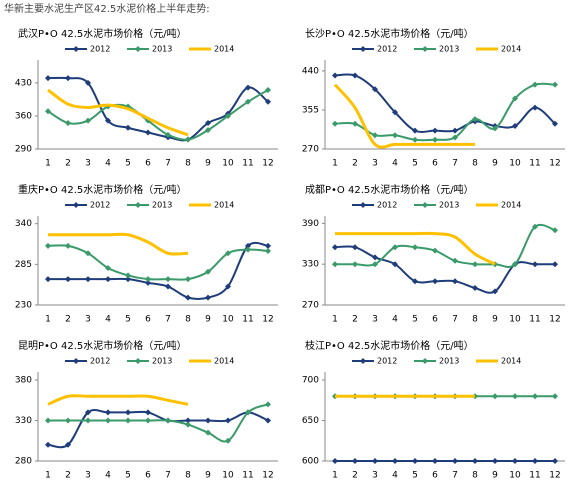 This screenshot has width=574, height=490. What do you see at coordinates (389, 33) in the screenshot?
I see `chart-title: 长沙P•O 42.5水泥市场价格（元/吨）` at bounding box center [389, 33].